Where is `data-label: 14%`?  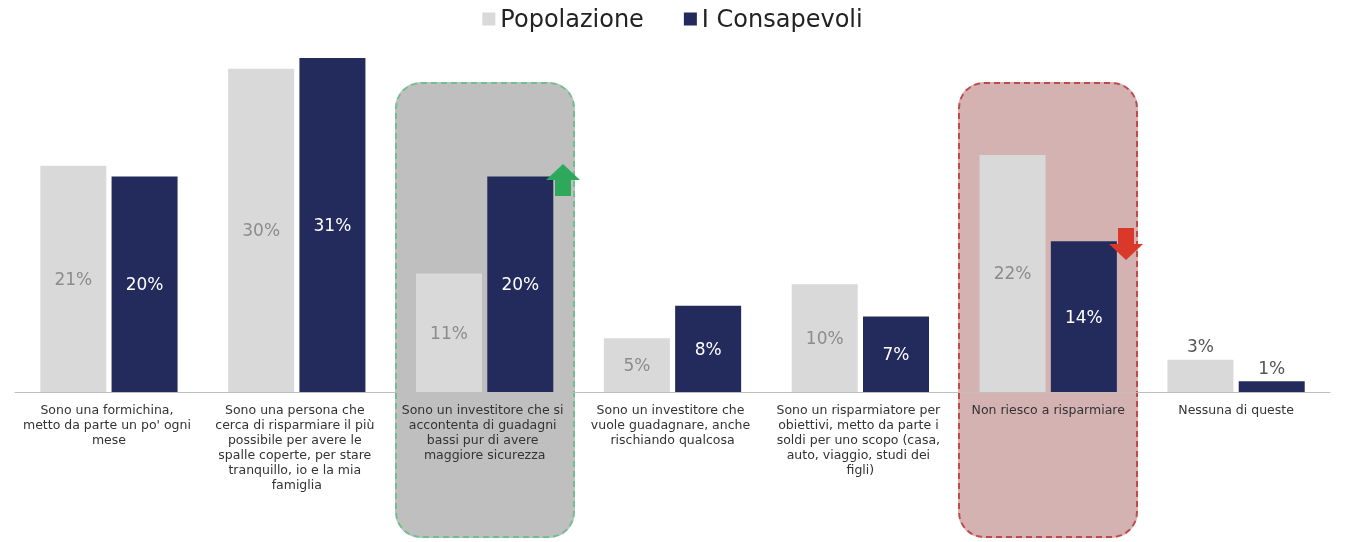 data-label: 14% is located at coordinates (1083, 316).